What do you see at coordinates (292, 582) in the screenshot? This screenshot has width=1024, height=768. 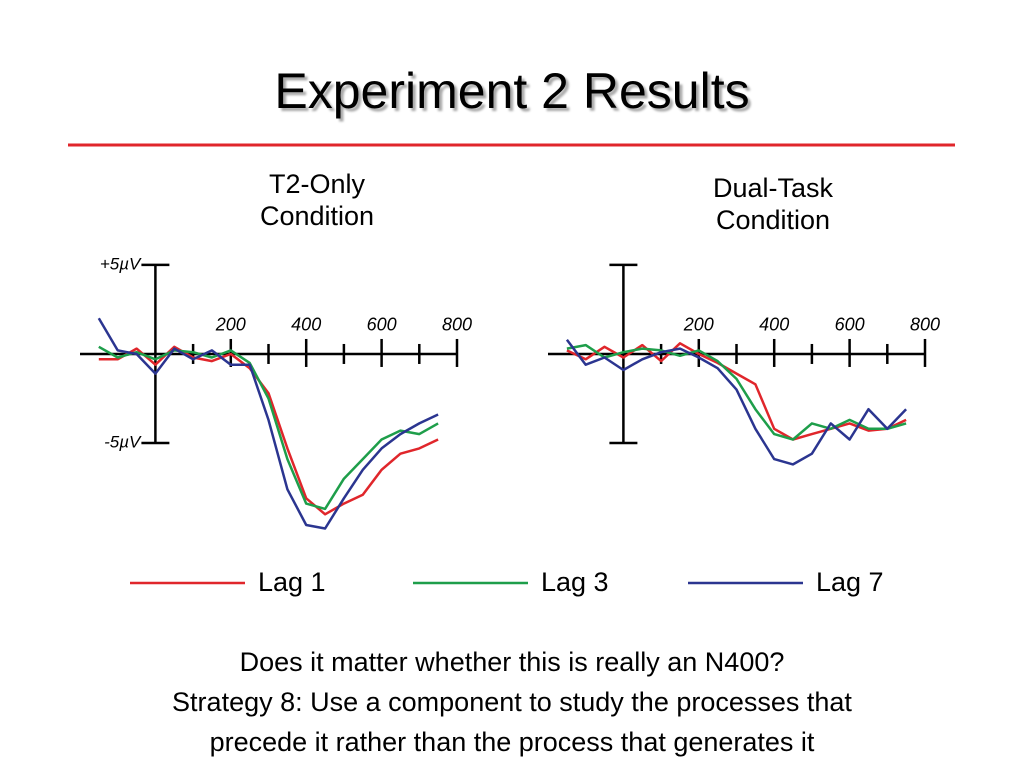 I see `legend-label: Lag 1` at bounding box center [292, 582].